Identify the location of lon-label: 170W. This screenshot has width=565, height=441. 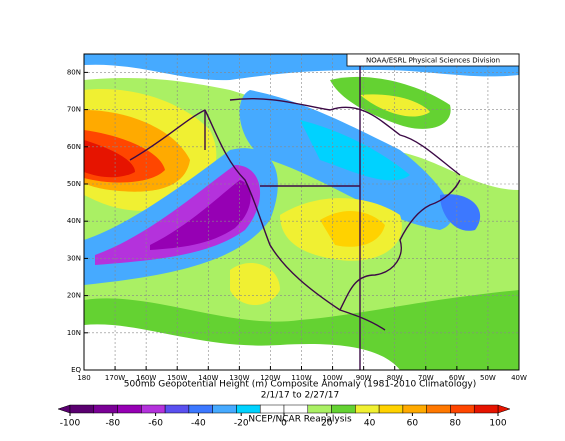
(115, 378).